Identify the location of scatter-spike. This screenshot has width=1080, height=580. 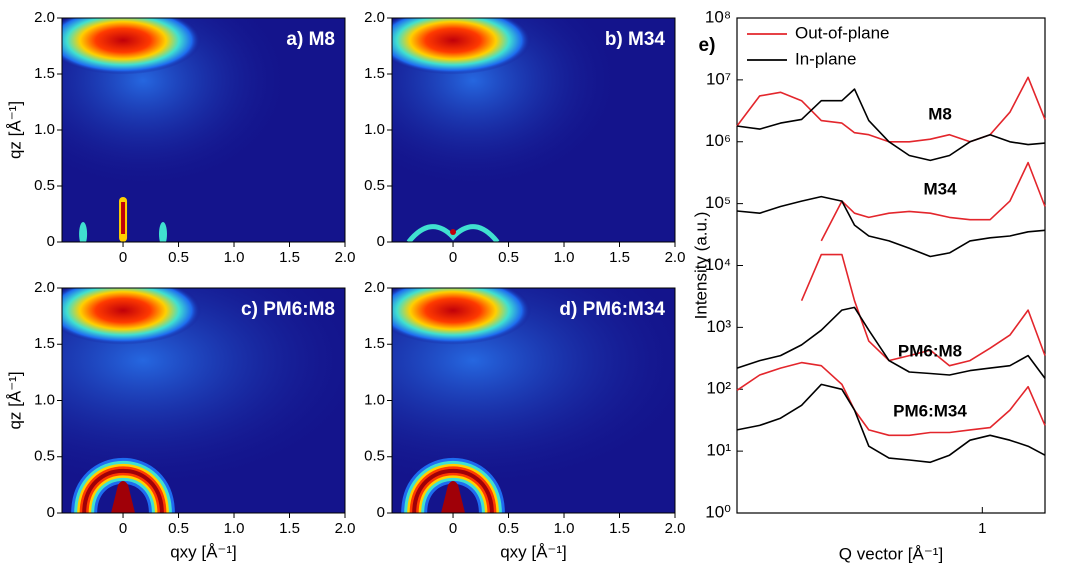
(123, 218).